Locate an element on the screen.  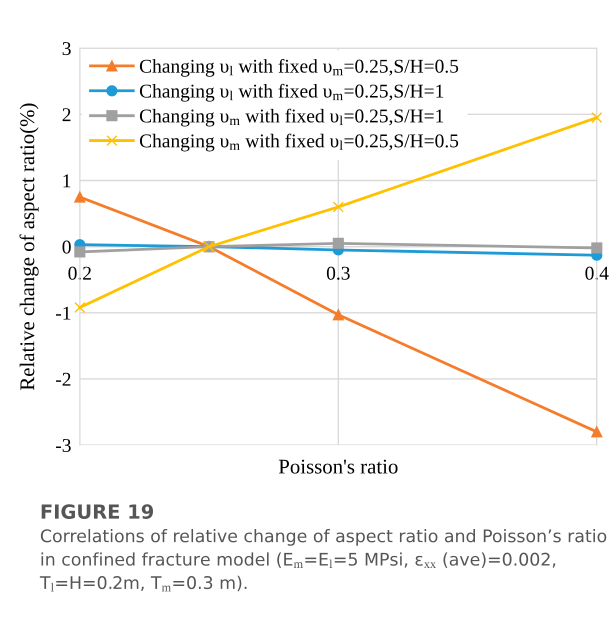
x-axis-title: Poisson's ratio is located at coordinates (338, 467).